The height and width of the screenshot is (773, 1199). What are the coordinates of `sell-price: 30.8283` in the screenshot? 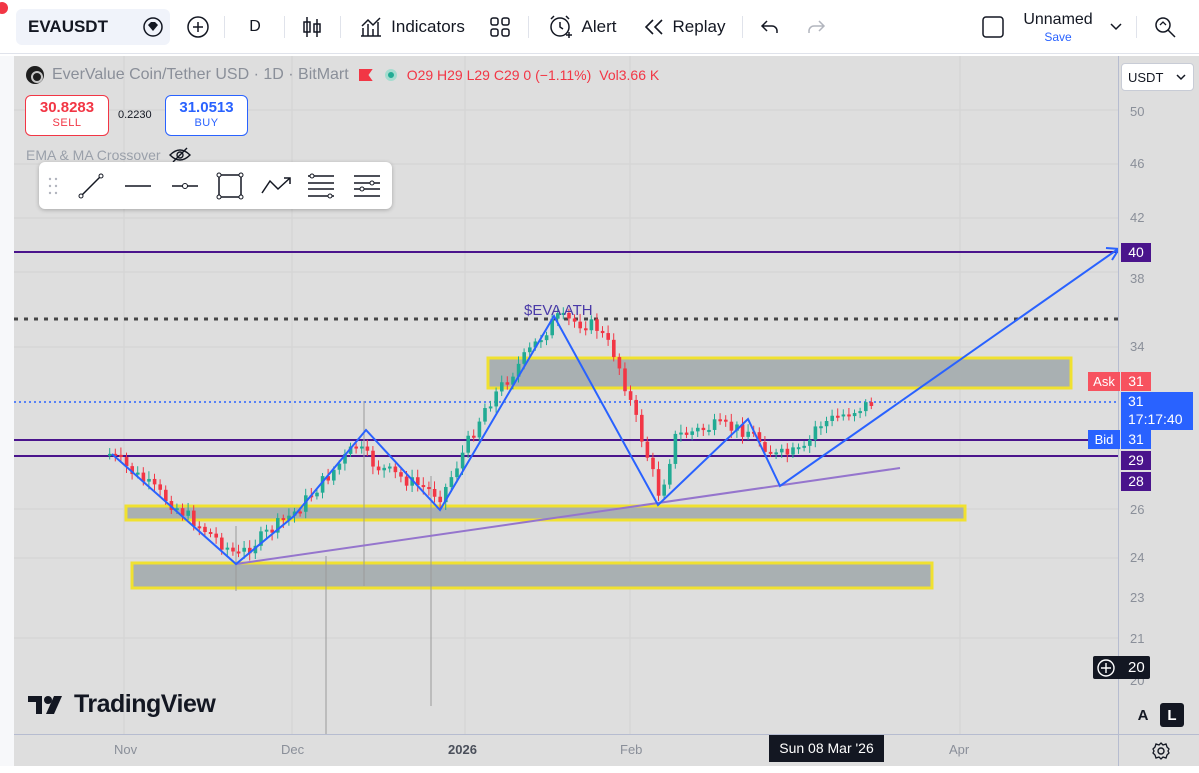 It's located at (67, 107).